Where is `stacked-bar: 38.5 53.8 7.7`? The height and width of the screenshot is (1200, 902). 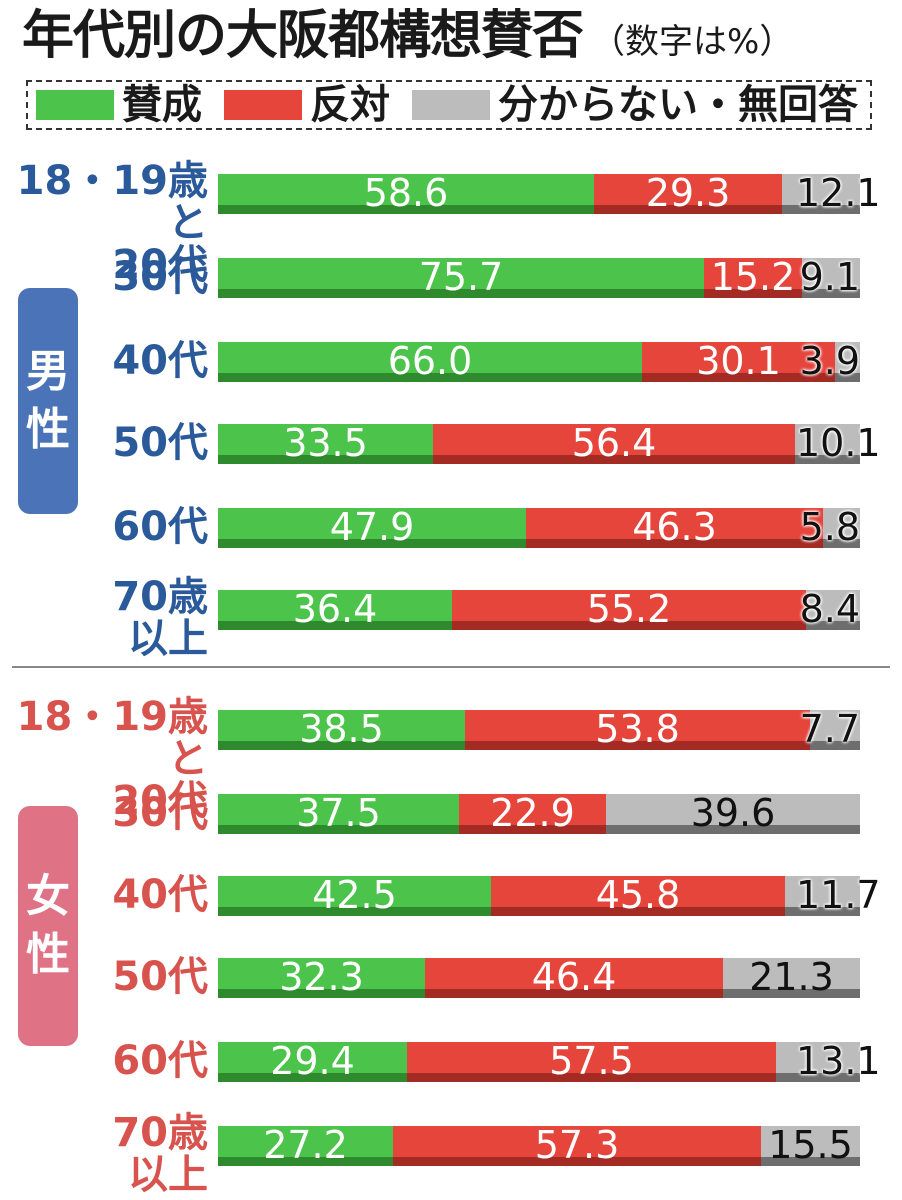 stacked-bar: 38.5 53.8 7.7 is located at coordinates (539, 729).